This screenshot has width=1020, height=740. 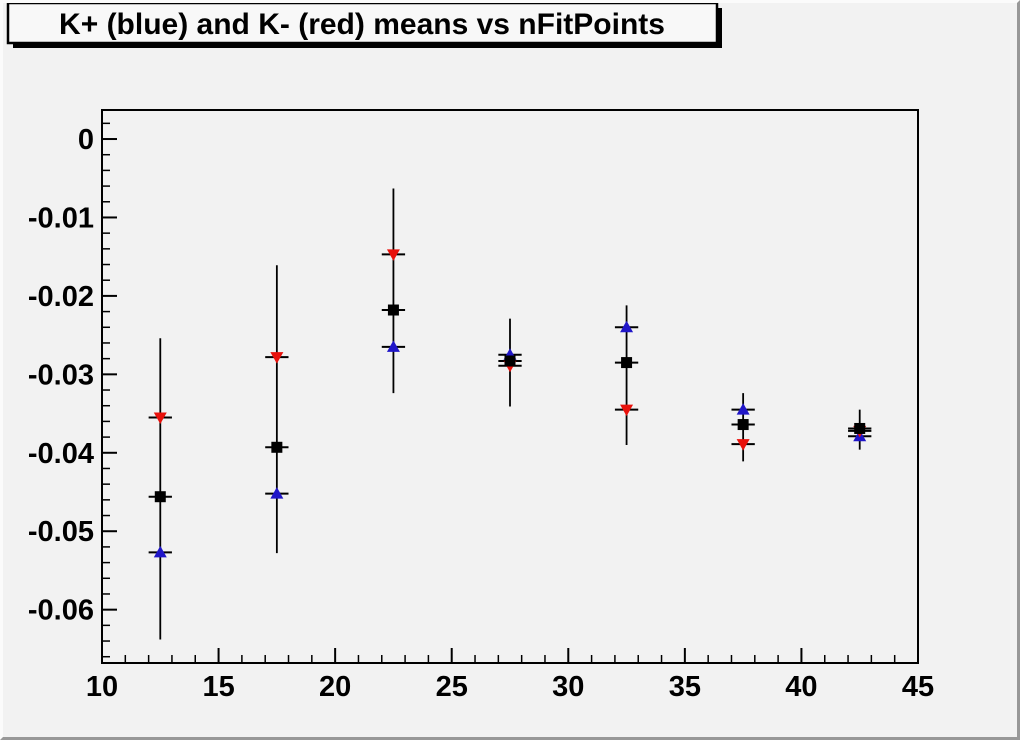 What do you see at coordinates (61, 297) in the screenshot?
I see `y-tick-label: -0.02` at bounding box center [61, 297].